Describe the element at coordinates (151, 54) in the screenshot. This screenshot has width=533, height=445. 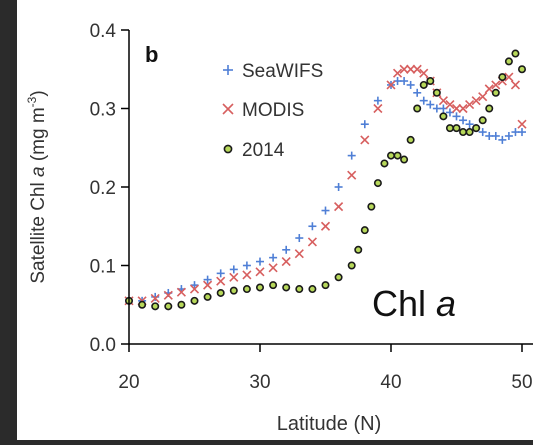
I see `panel-letter: b` at that location.